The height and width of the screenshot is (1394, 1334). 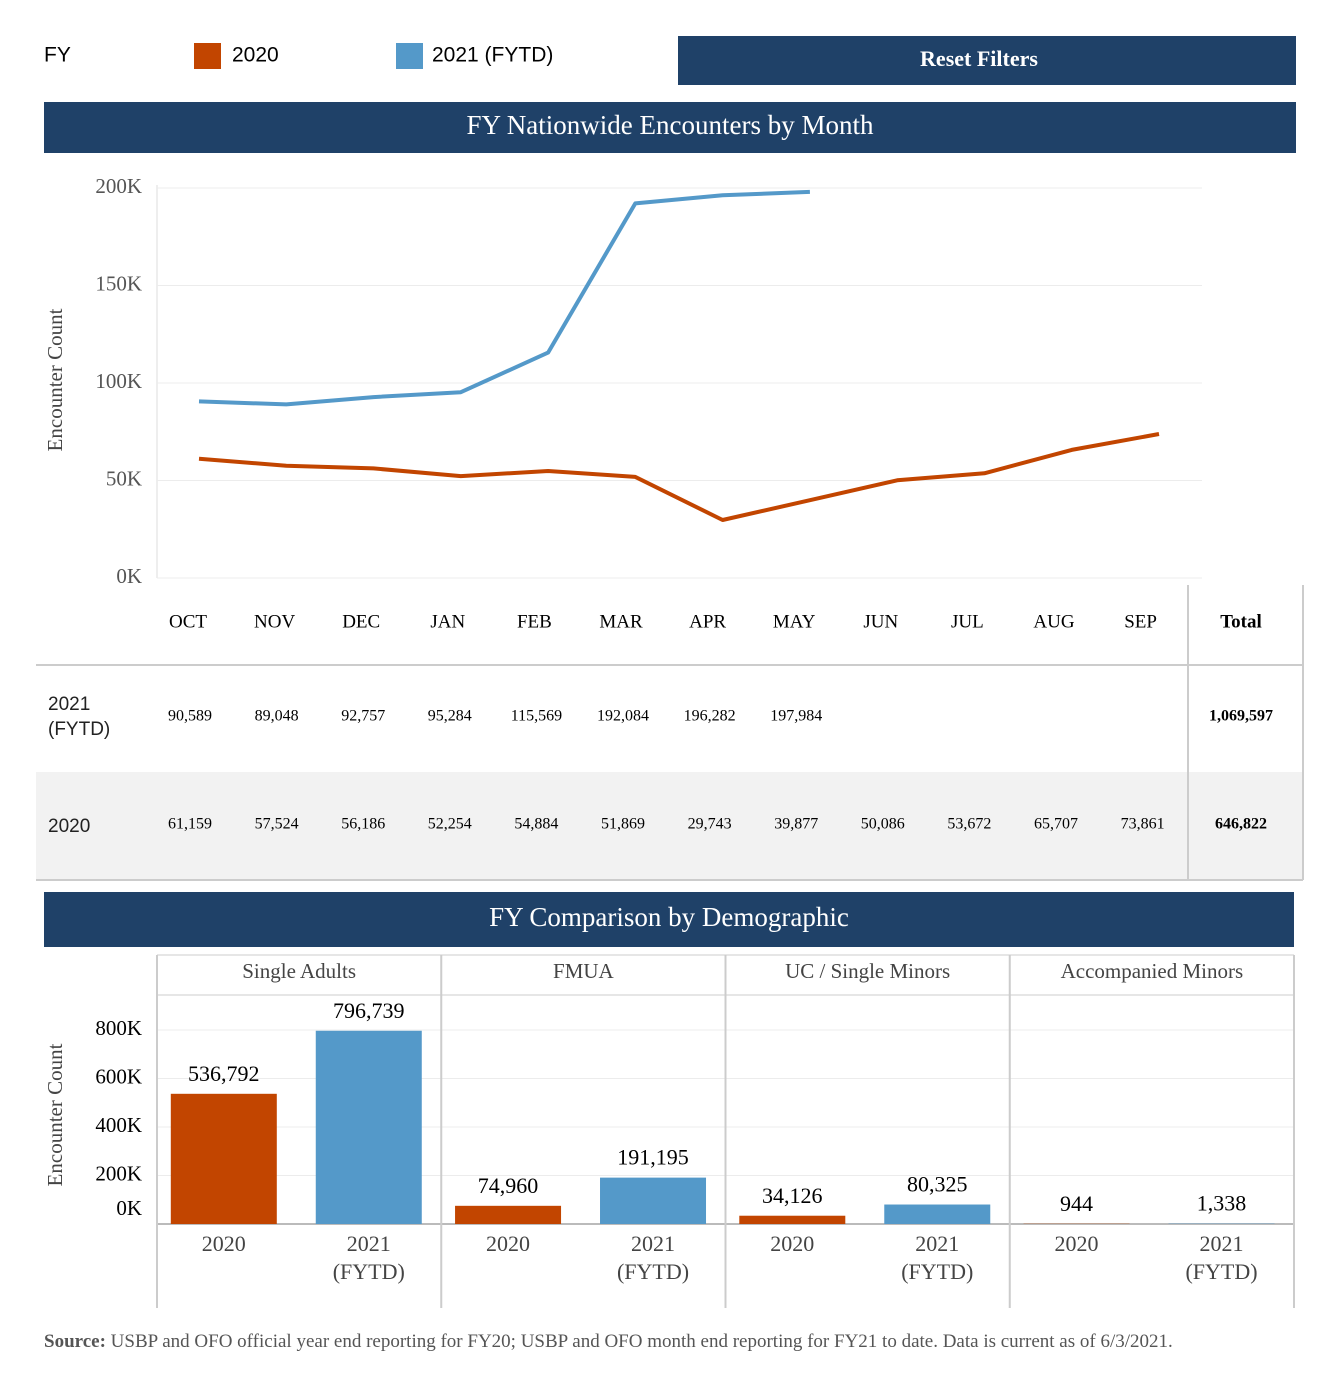 I want to click on table-header: SEP, so click(x=1140, y=621).